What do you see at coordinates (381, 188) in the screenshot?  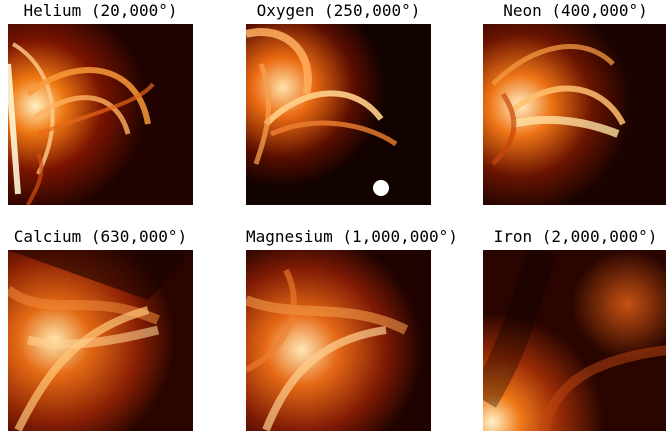 I see `white-dot` at bounding box center [381, 188].